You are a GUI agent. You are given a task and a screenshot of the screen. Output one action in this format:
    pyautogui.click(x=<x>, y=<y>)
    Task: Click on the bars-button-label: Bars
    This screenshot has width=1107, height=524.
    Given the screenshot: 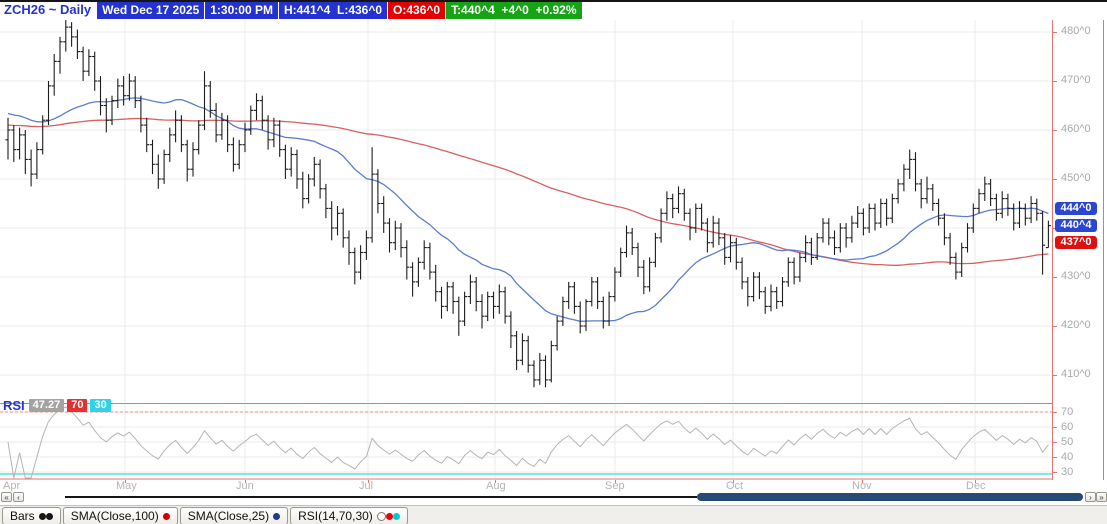 What is the action you would take?
    pyautogui.click(x=22, y=516)
    